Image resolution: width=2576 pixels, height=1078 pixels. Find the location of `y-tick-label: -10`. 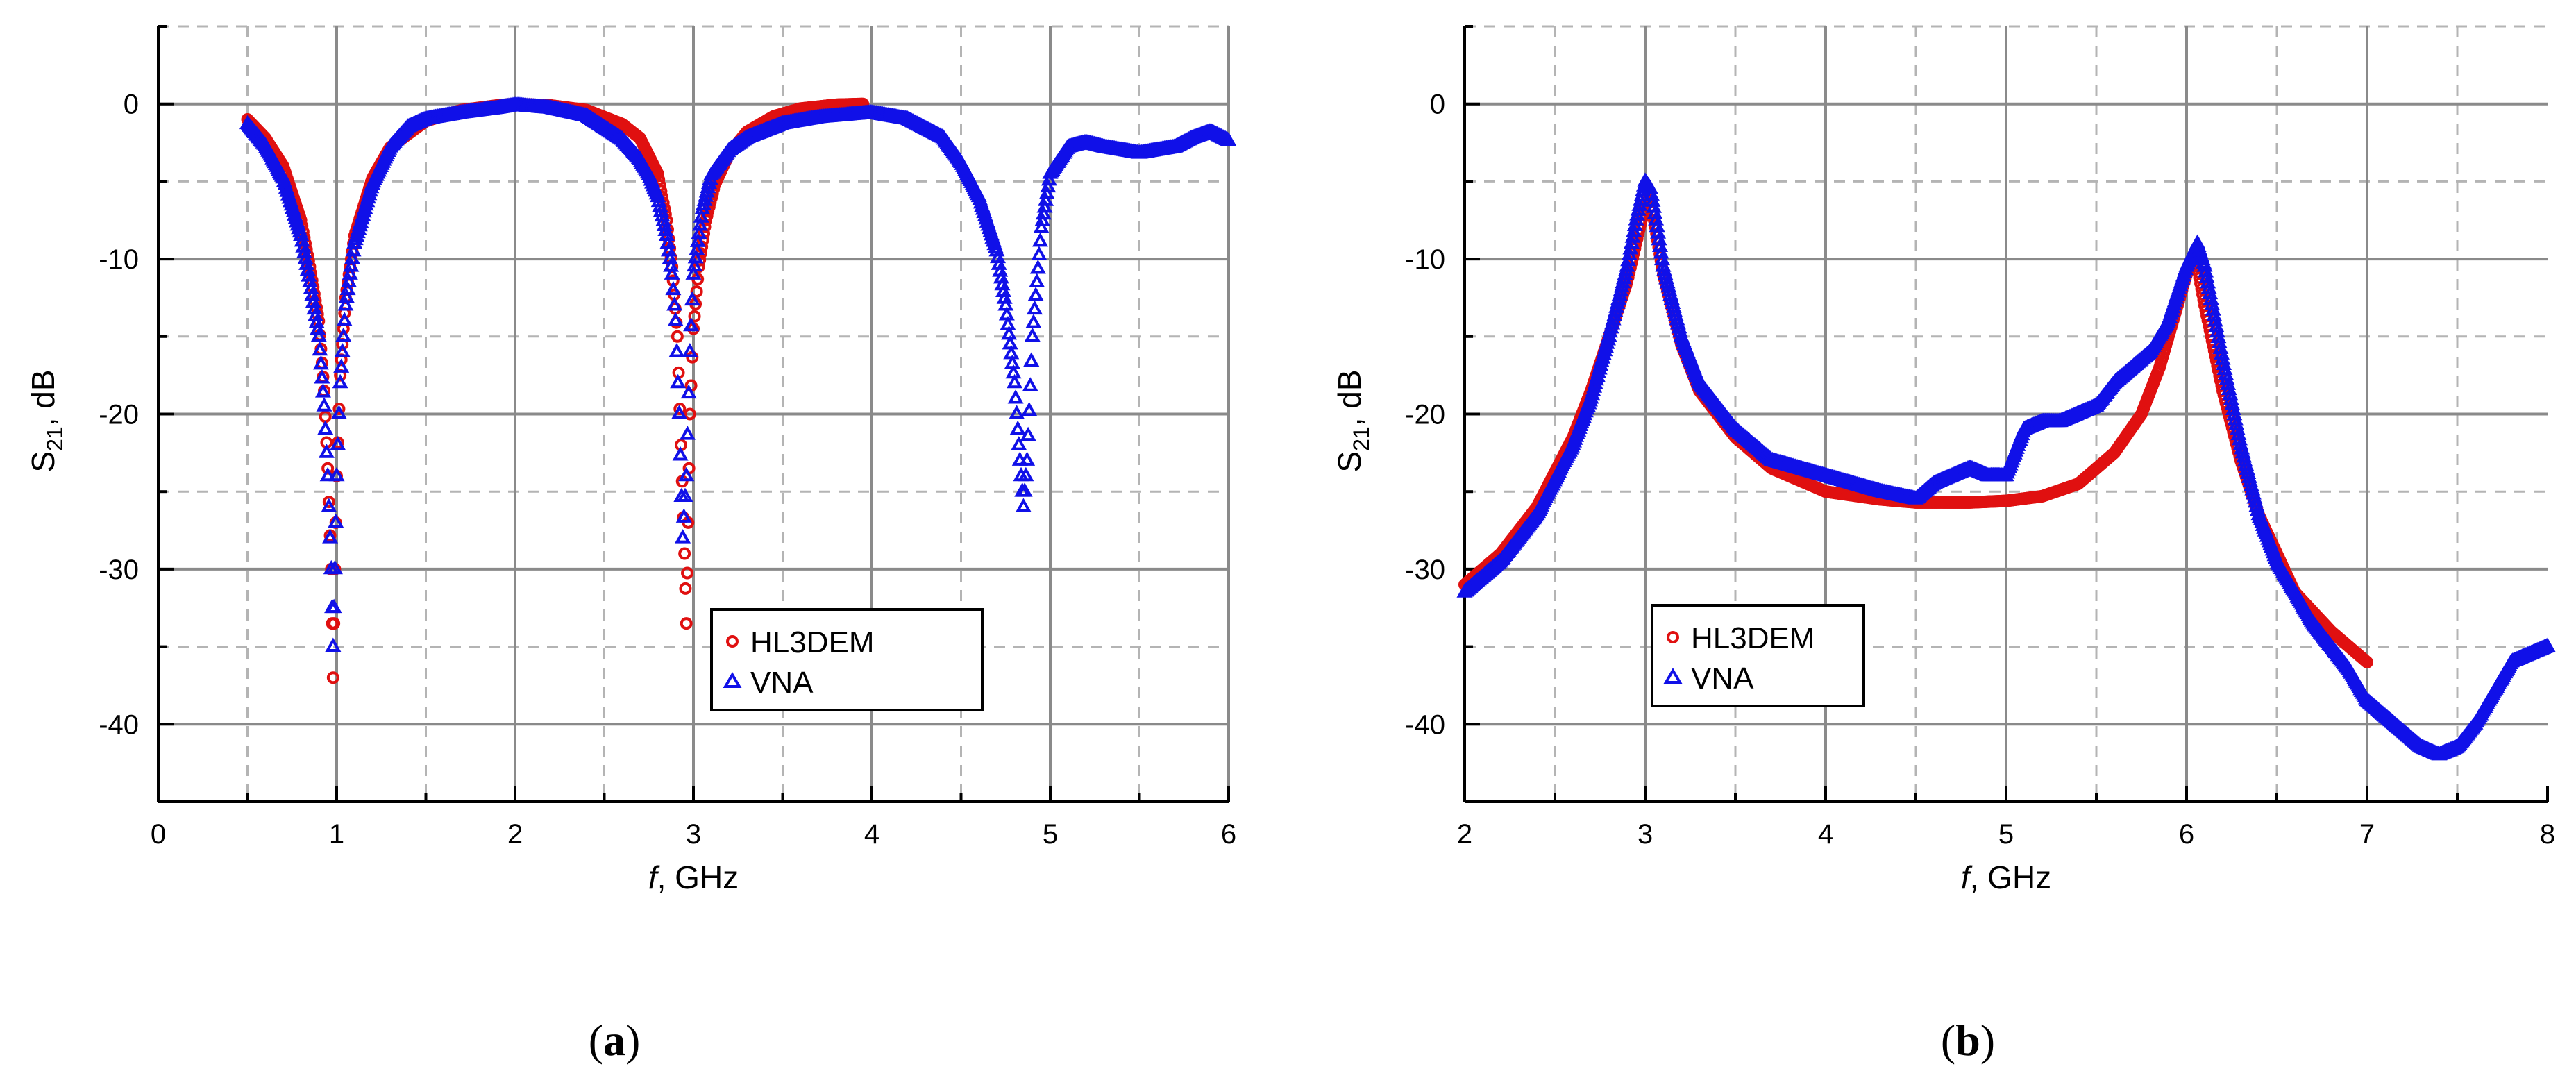

y-tick-label: -10 is located at coordinates (119, 260).